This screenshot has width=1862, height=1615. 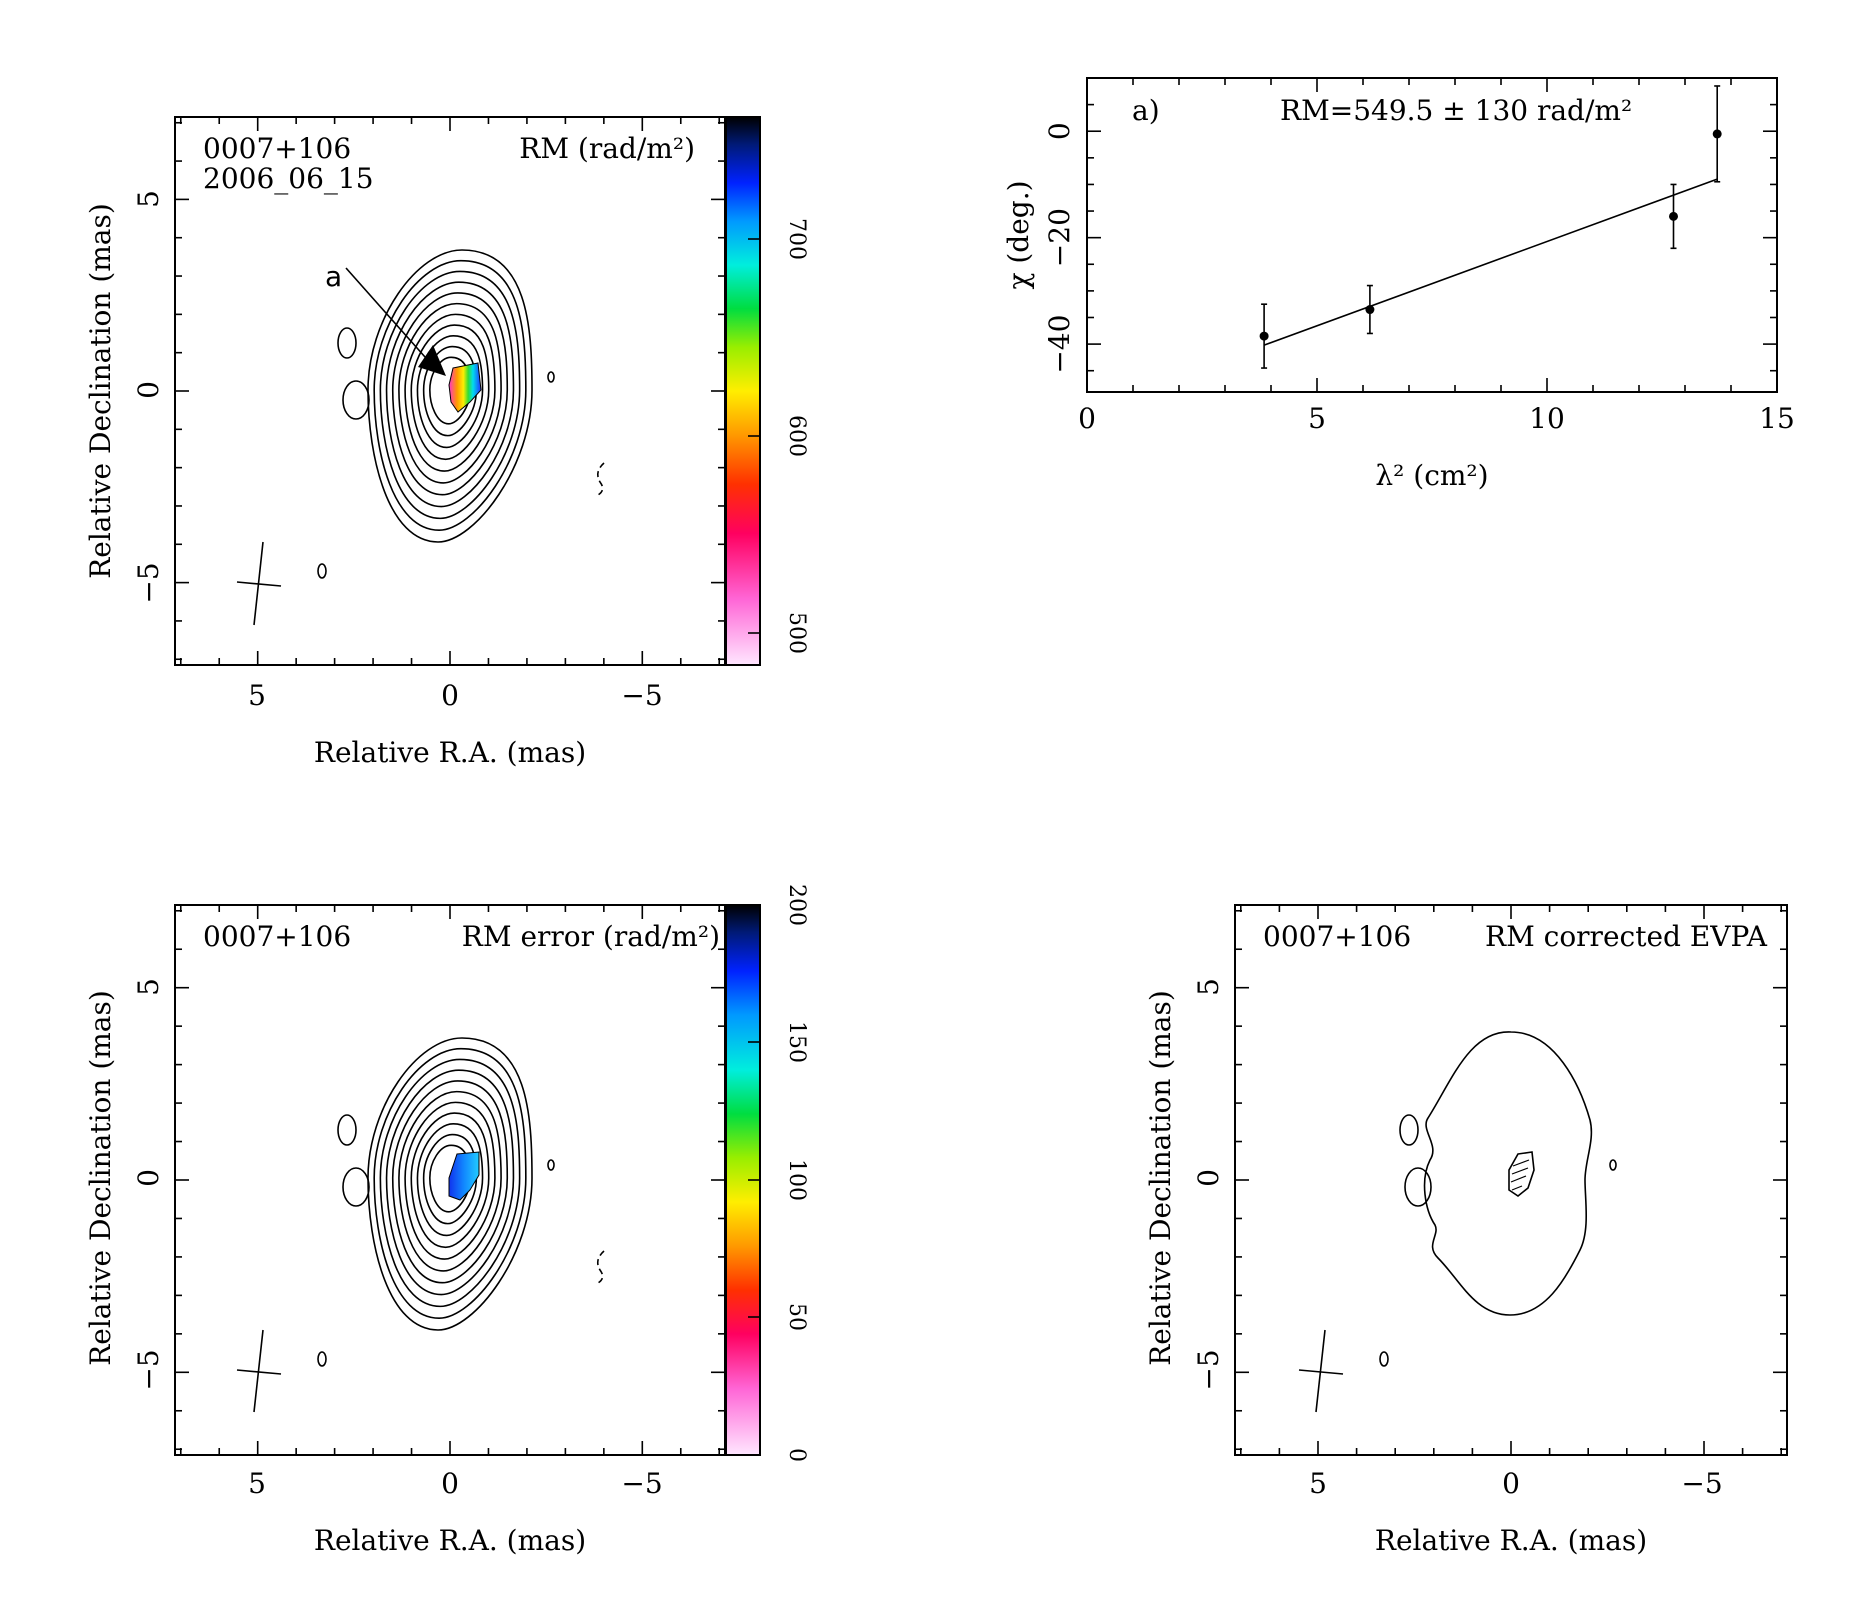 What do you see at coordinates (1626, 936) in the screenshot?
I see `map-label: RM corrected EVPA` at bounding box center [1626, 936].